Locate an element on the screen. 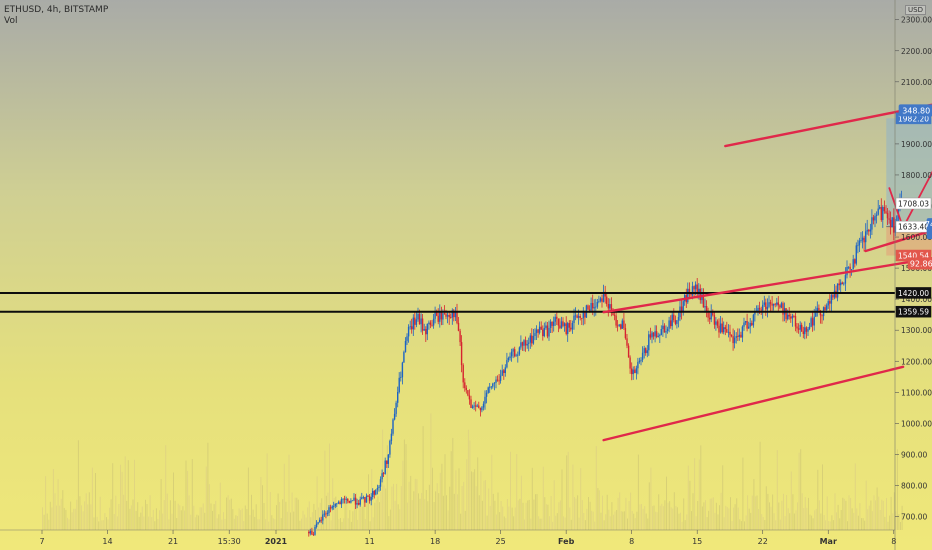 Image resolution: width=932 pixels, height=550 pixels. currency-badge: USD is located at coordinates (915, 10).